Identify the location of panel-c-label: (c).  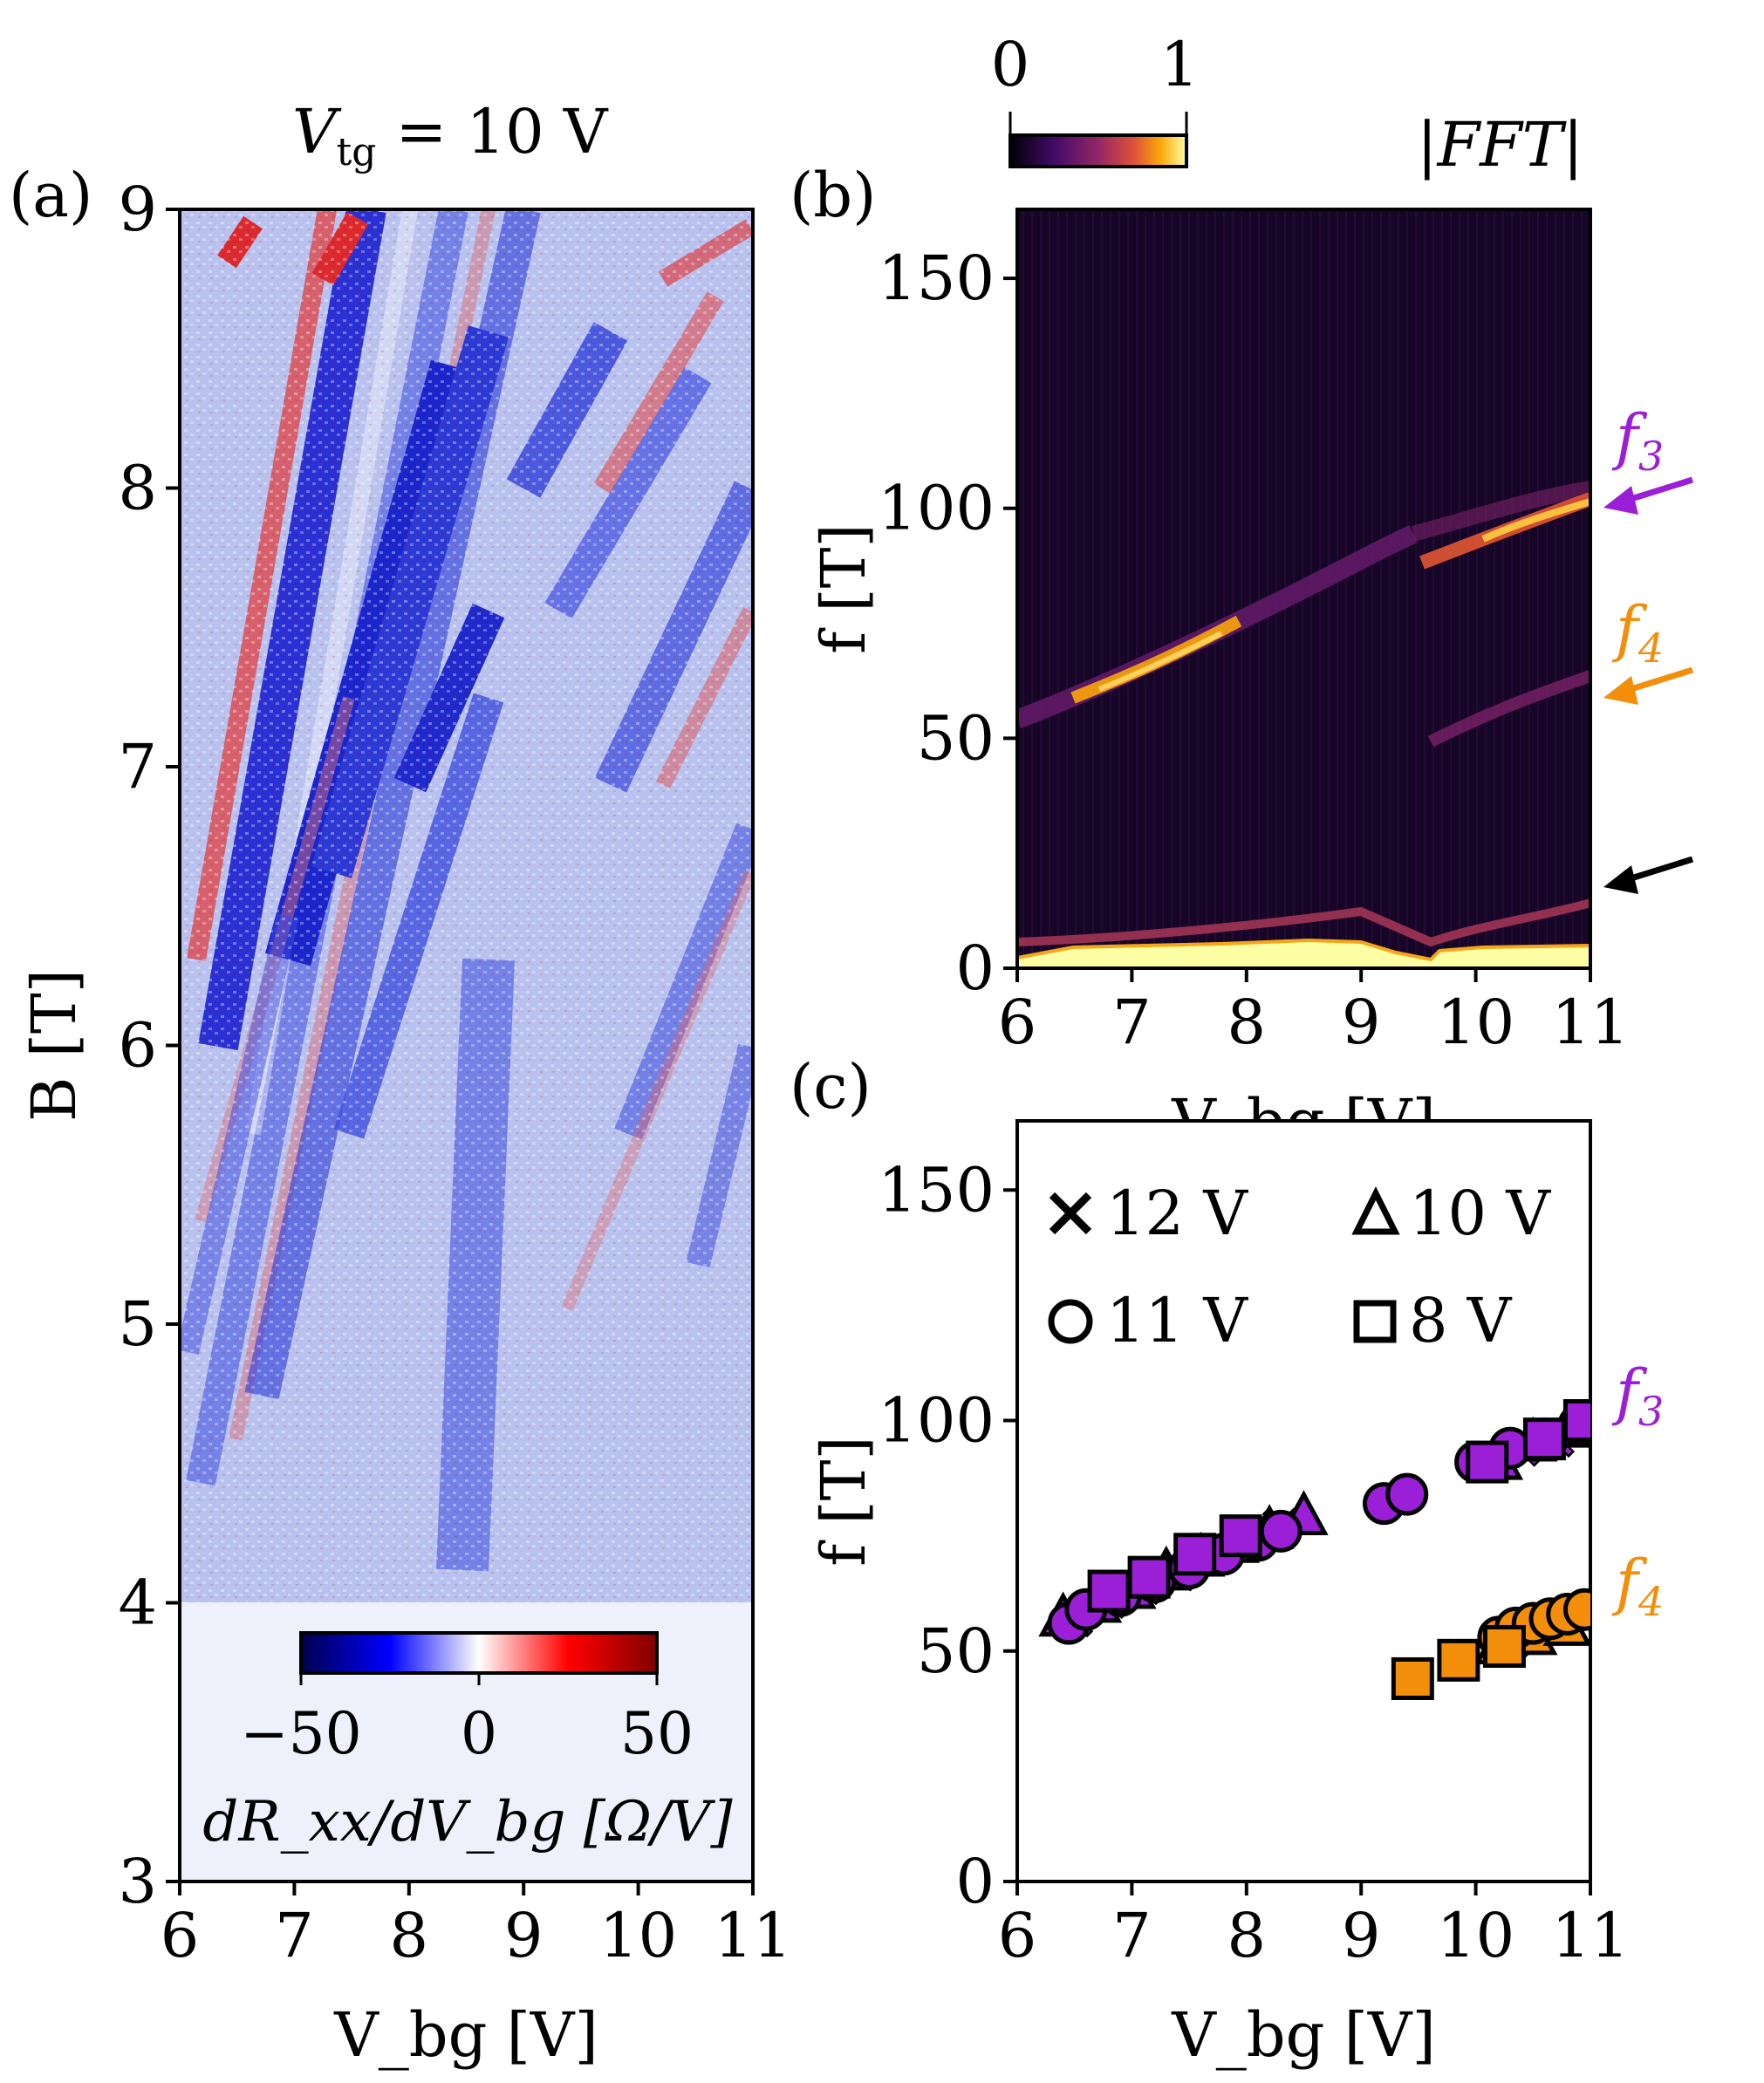
(831, 1087).